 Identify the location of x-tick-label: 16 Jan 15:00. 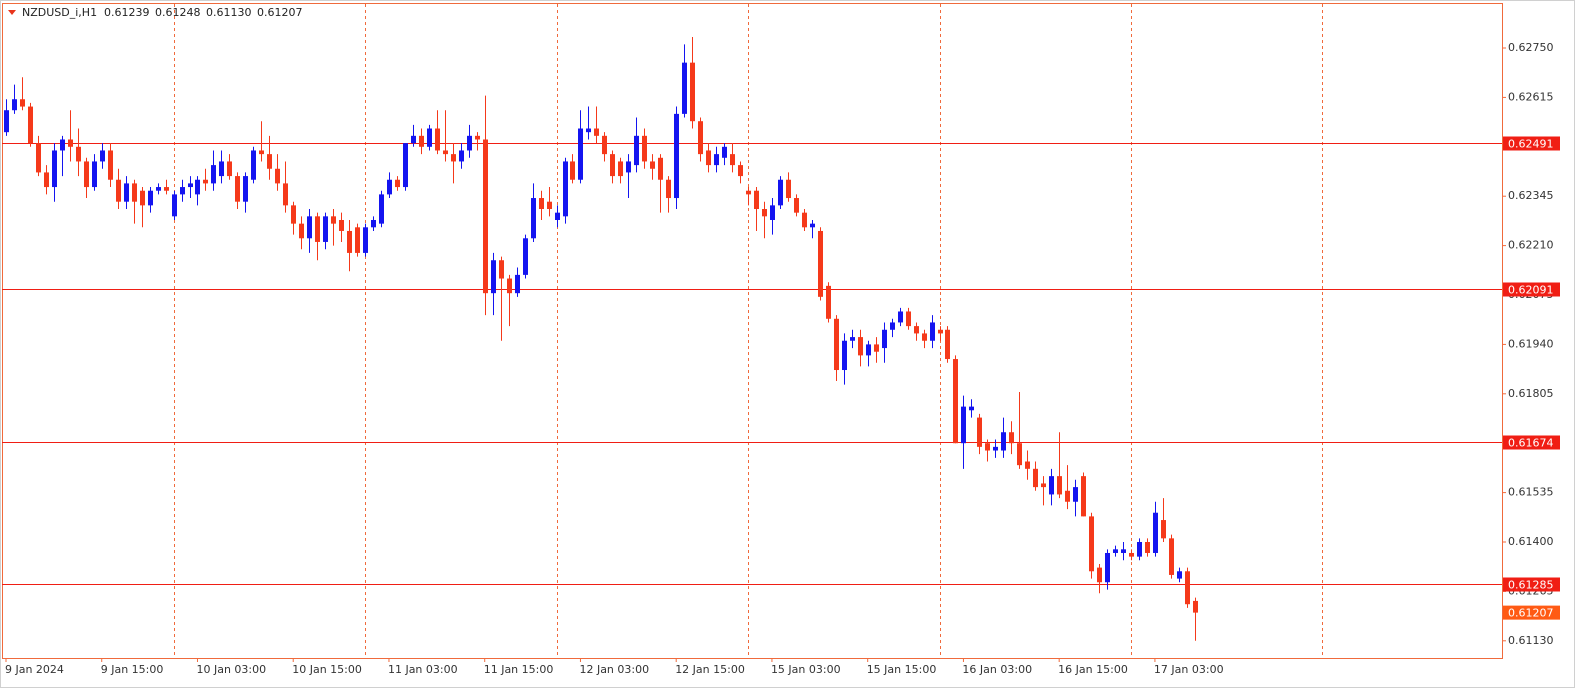
(1093, 669).